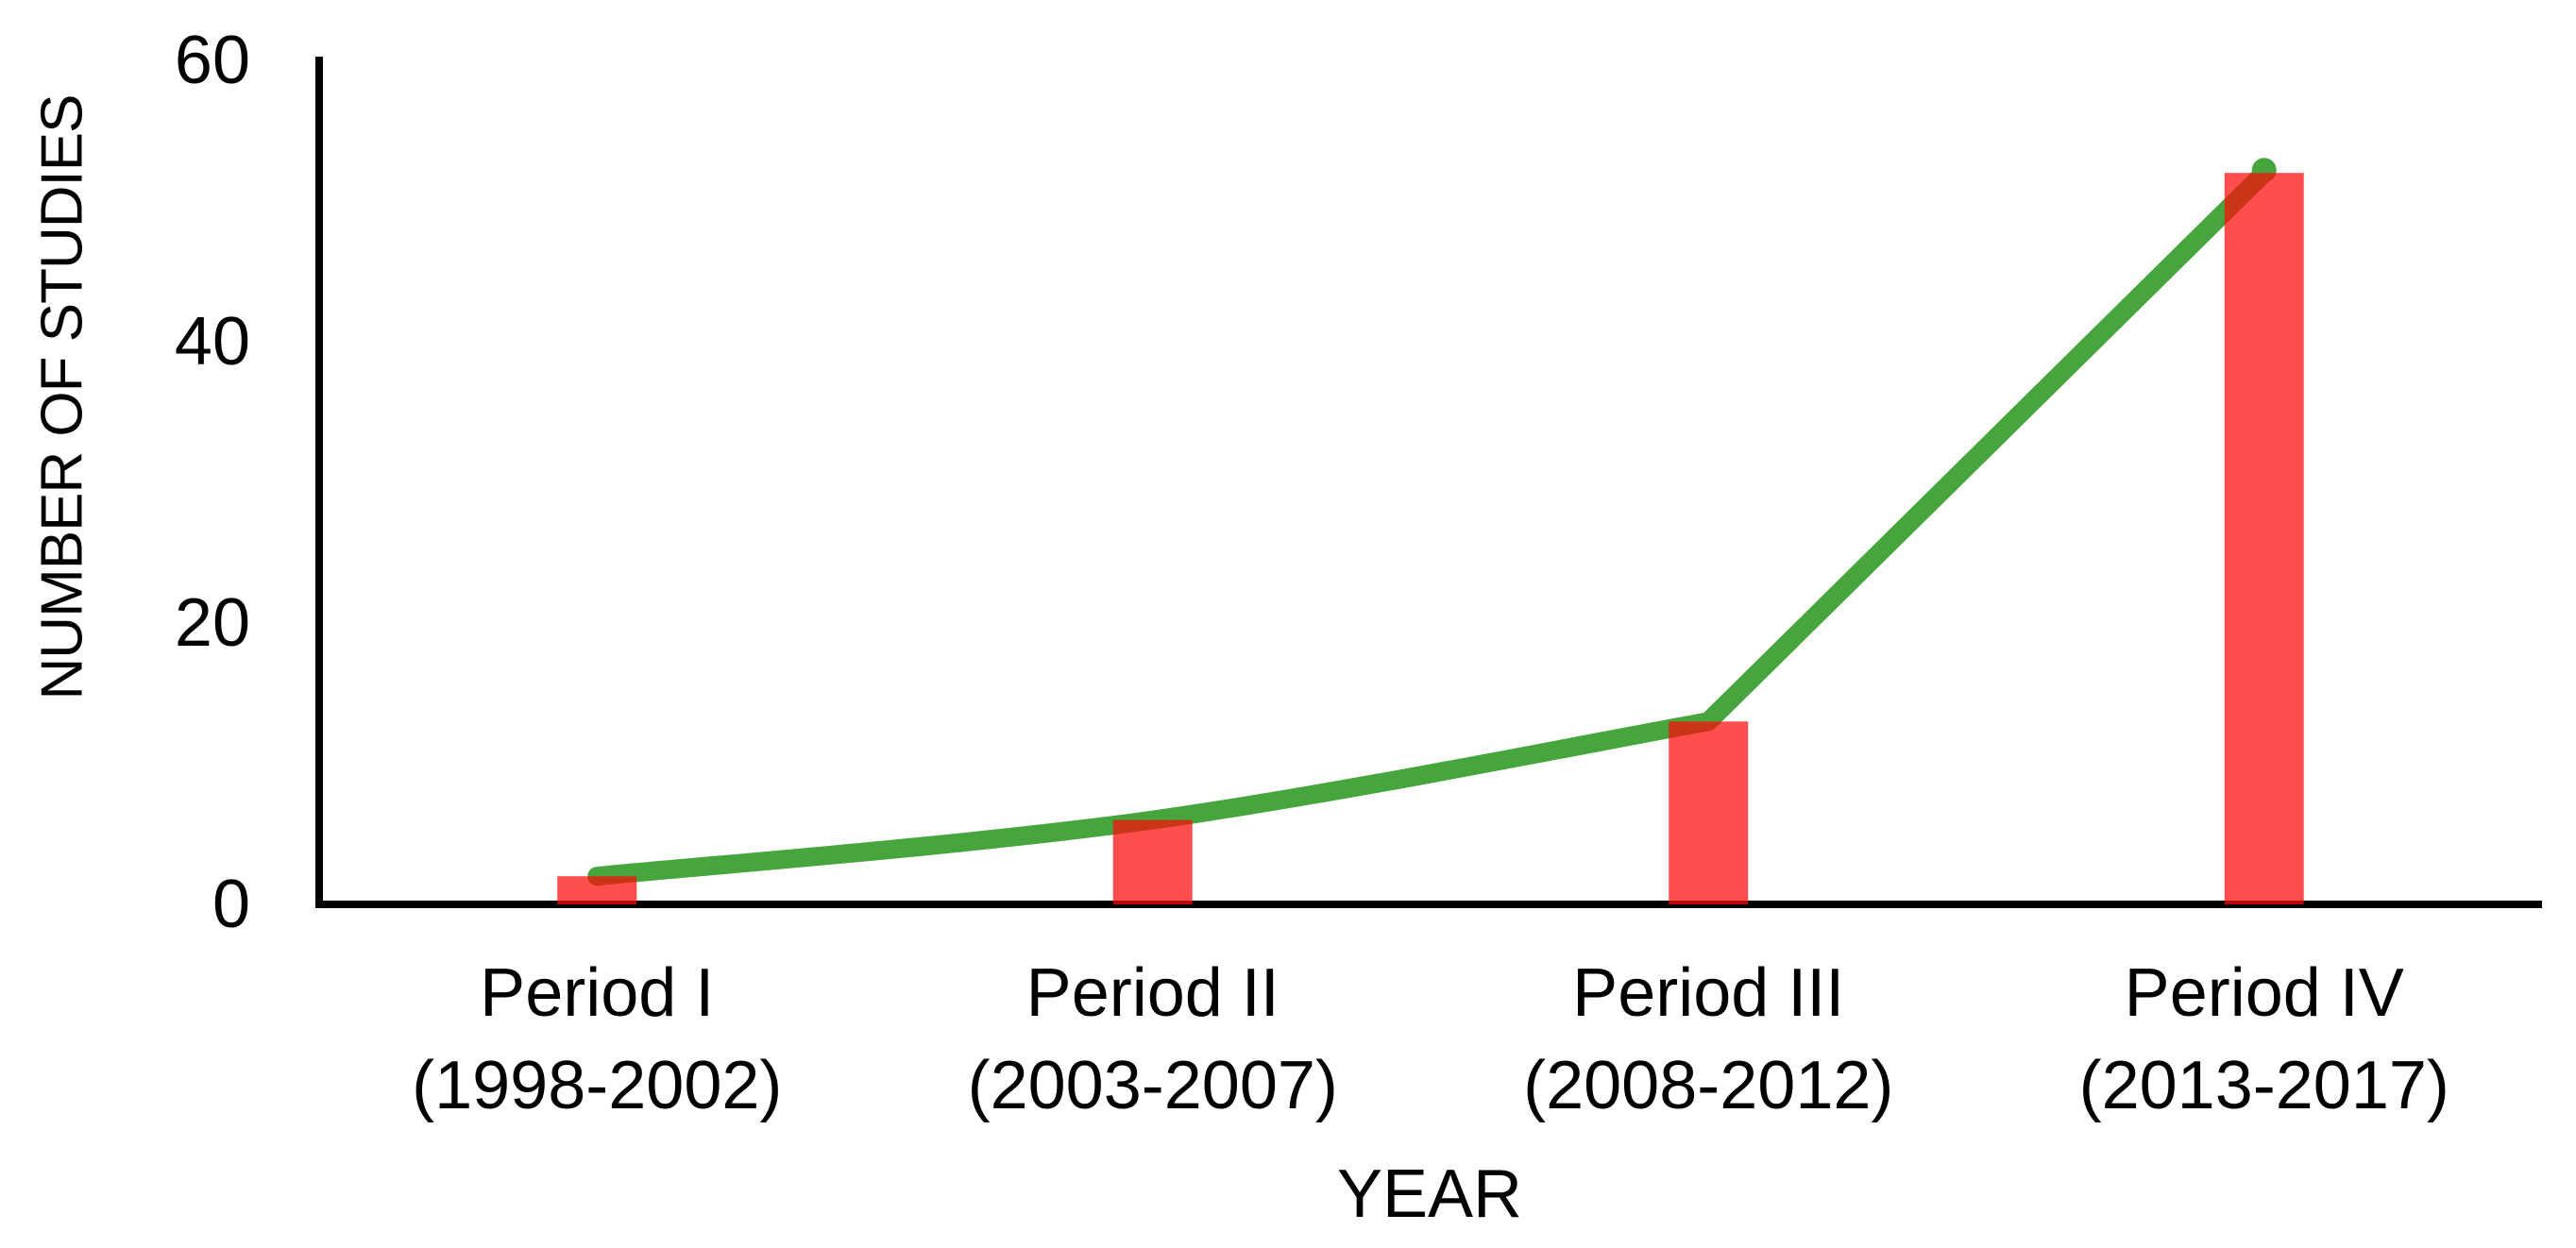 This screenshot has height=1248, width=2576. What do you see at coordinates (1152, 861) in the screenshot?
I see `bar-period-ii` at bounding box center [1152, 861].